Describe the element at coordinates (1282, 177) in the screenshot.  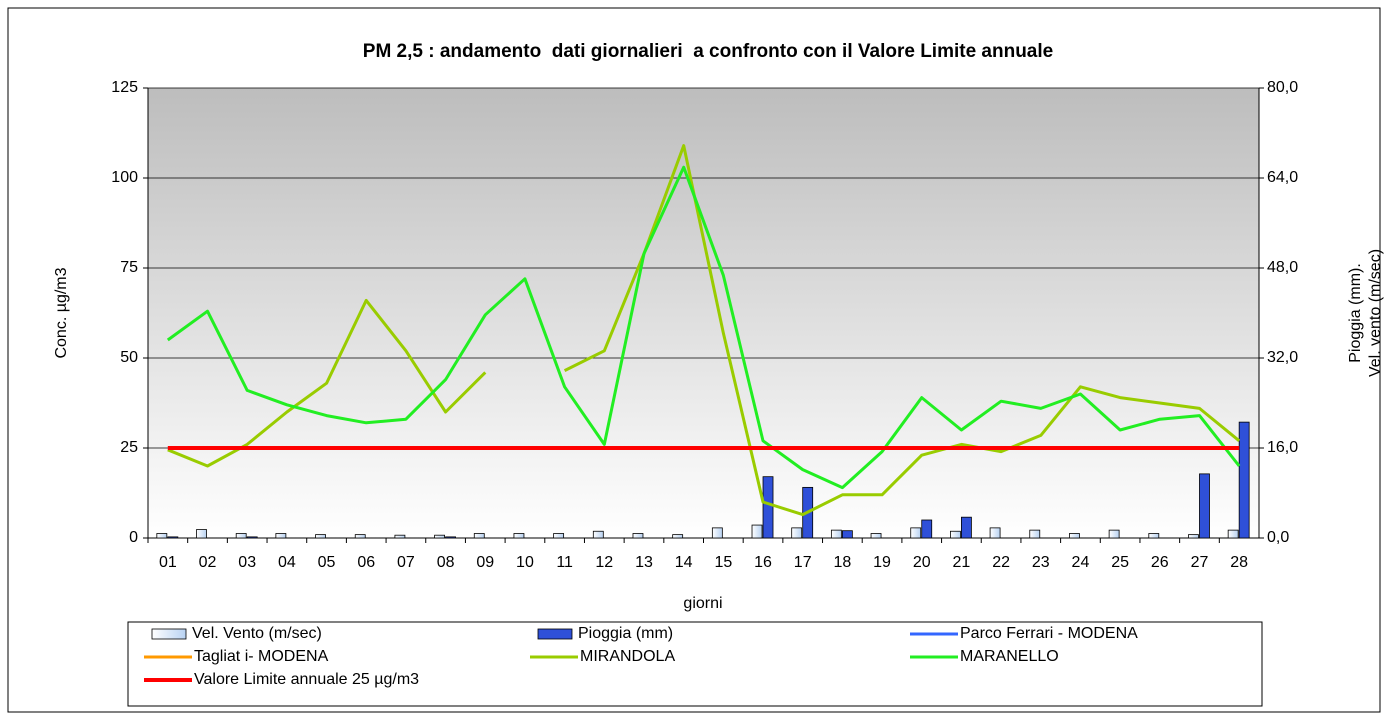
I see `y2-tick-label: 64,0` at that location.